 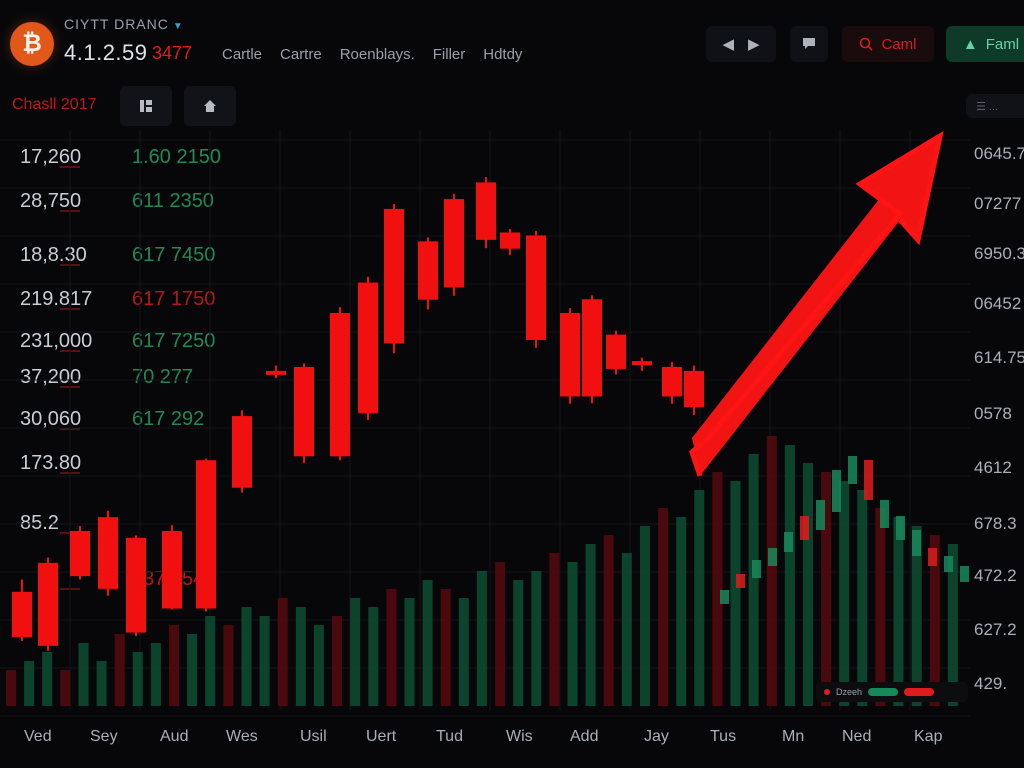 What do you see at coordinates (999, 153) in the screenshot?
I see `price-tick-label: 0645.7` at bounding box center [999, 153].